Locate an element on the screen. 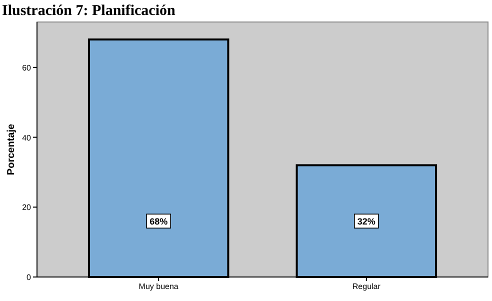 The height and width of the screenshot is (301, 492). y-axis-title: Porcentaje is located at coordinates (11, 150).